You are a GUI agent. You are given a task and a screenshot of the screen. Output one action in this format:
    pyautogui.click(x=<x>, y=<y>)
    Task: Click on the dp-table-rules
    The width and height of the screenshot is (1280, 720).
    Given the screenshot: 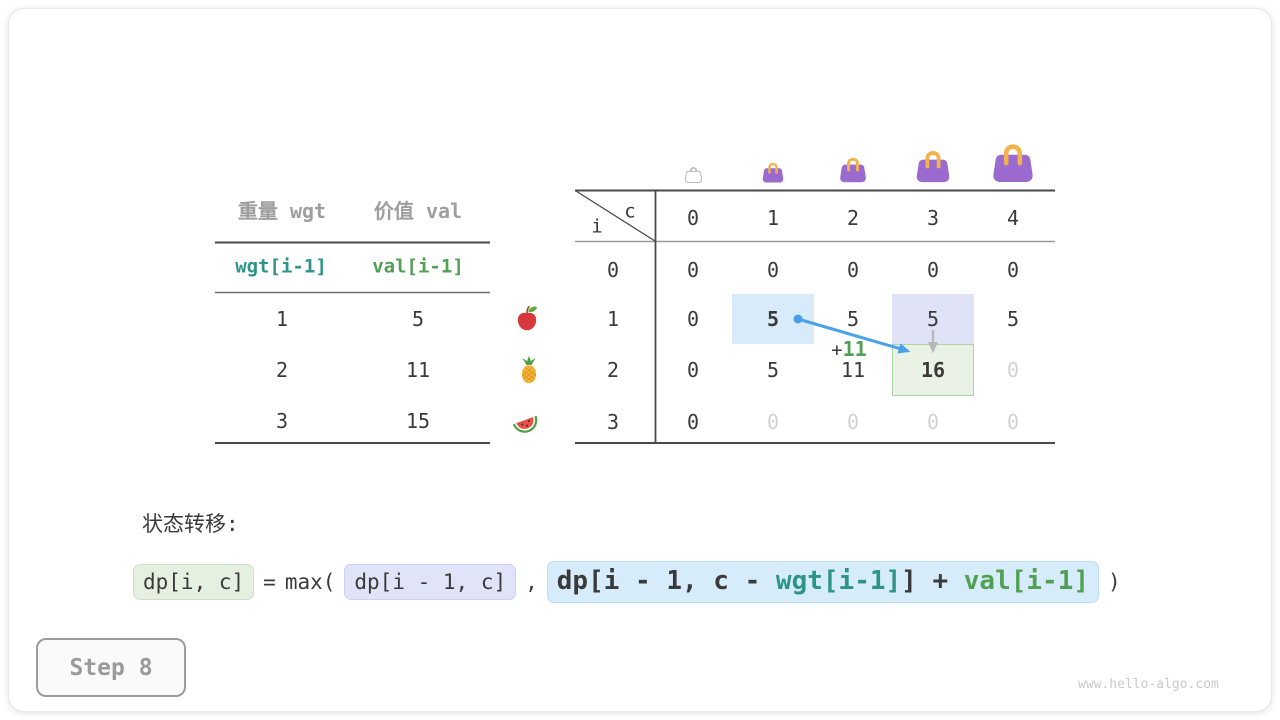 What is the action you would take?
    pyautogui.click(x=815, y=316)
    